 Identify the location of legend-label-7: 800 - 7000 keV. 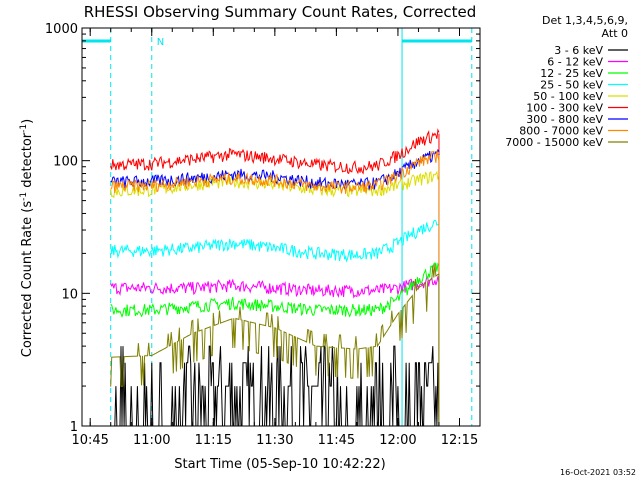
(561, 131).